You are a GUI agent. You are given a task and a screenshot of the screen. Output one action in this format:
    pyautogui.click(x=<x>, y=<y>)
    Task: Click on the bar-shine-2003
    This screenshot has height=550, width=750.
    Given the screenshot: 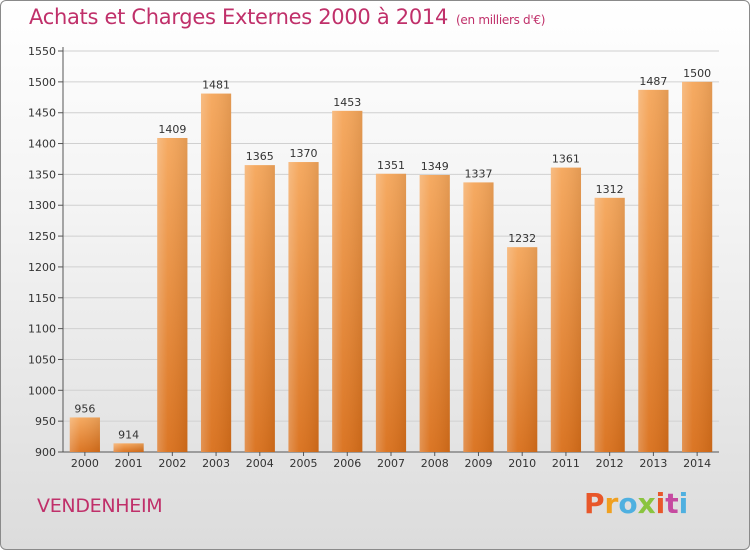 What is the action you would take?
    pyautogui.click(x=216, y=273)
    